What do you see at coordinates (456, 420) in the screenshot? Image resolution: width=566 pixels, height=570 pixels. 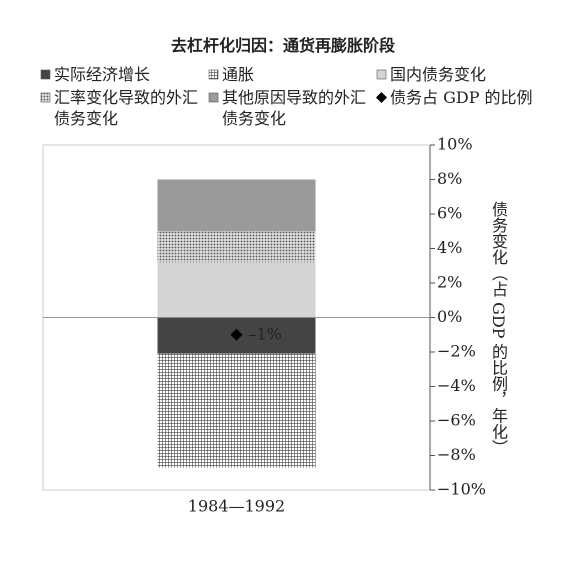 I see `y-tick-label: −6%` at bounding box center [456, 420].